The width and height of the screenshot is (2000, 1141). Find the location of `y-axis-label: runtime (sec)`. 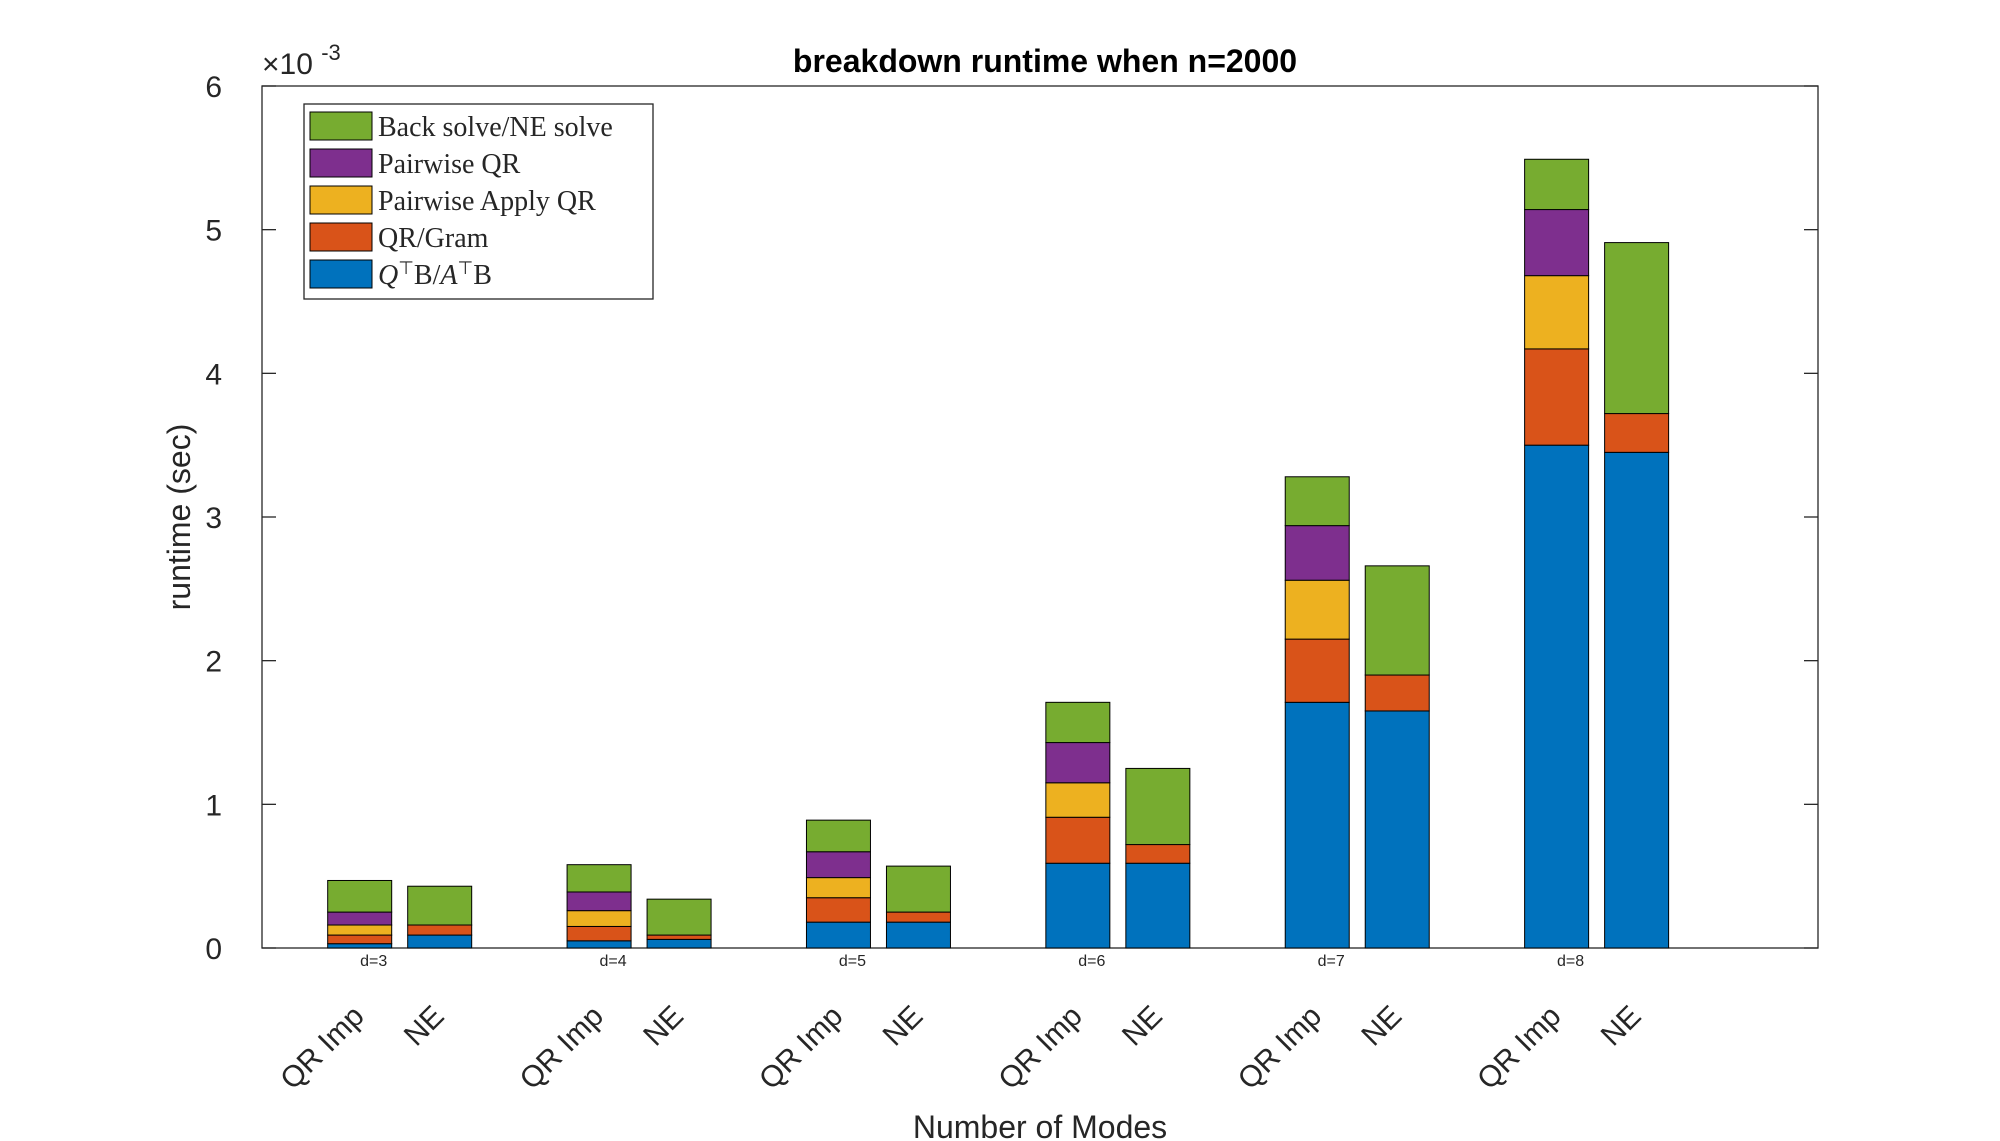

y-axis-label: runtime (sec) is located at coordinates (179, 517).